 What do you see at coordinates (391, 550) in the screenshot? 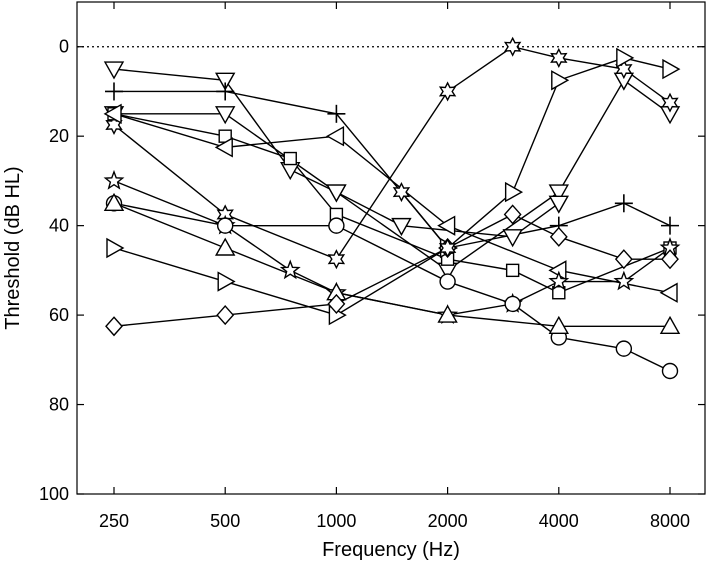
I see `x-axis-label: Frequency (Hz)` at bounding box center [391, 550].